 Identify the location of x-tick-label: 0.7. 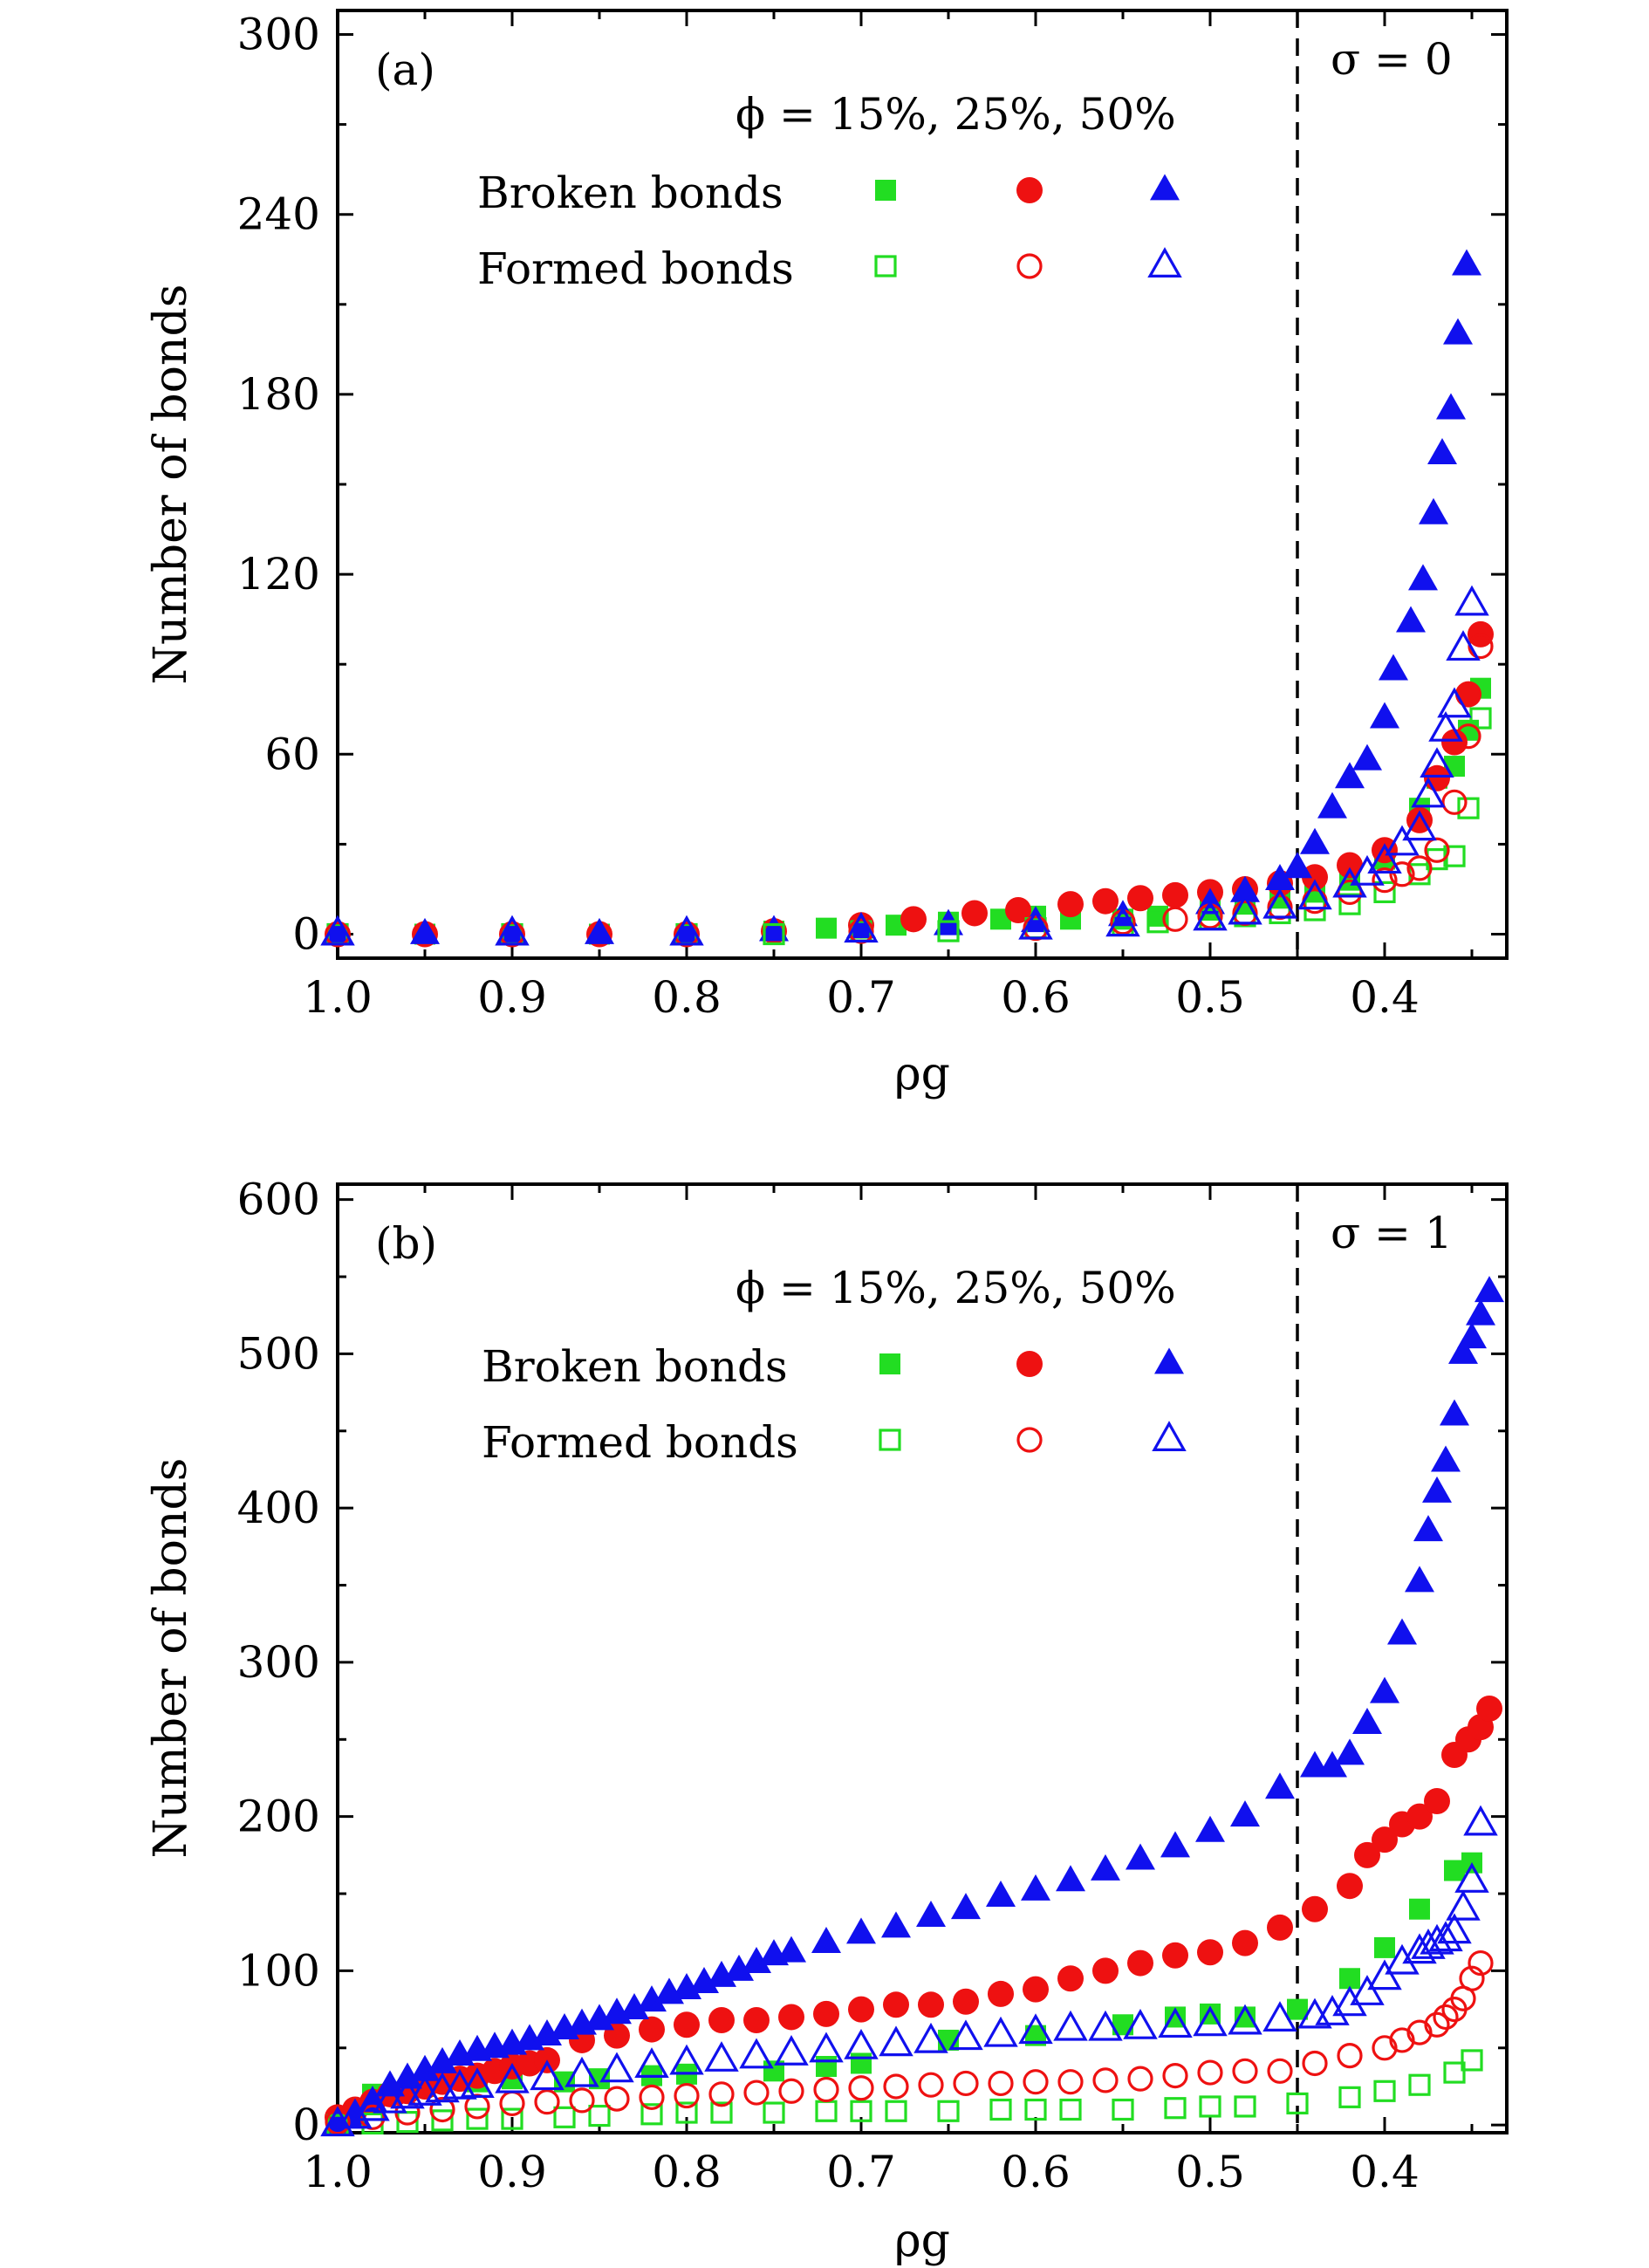
(861, 997).